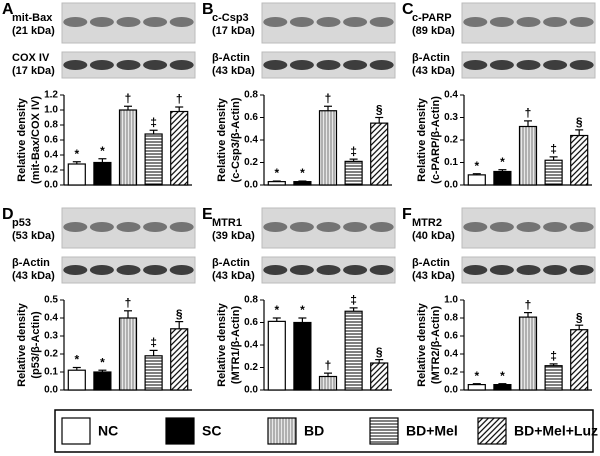 This screenshot has height=456, width=600. What do you see at coordinates (436, 140) in the screenshot?
I see `y-axis-label: (c-PARP/β-Actin)` at bounding box center [436, 140].